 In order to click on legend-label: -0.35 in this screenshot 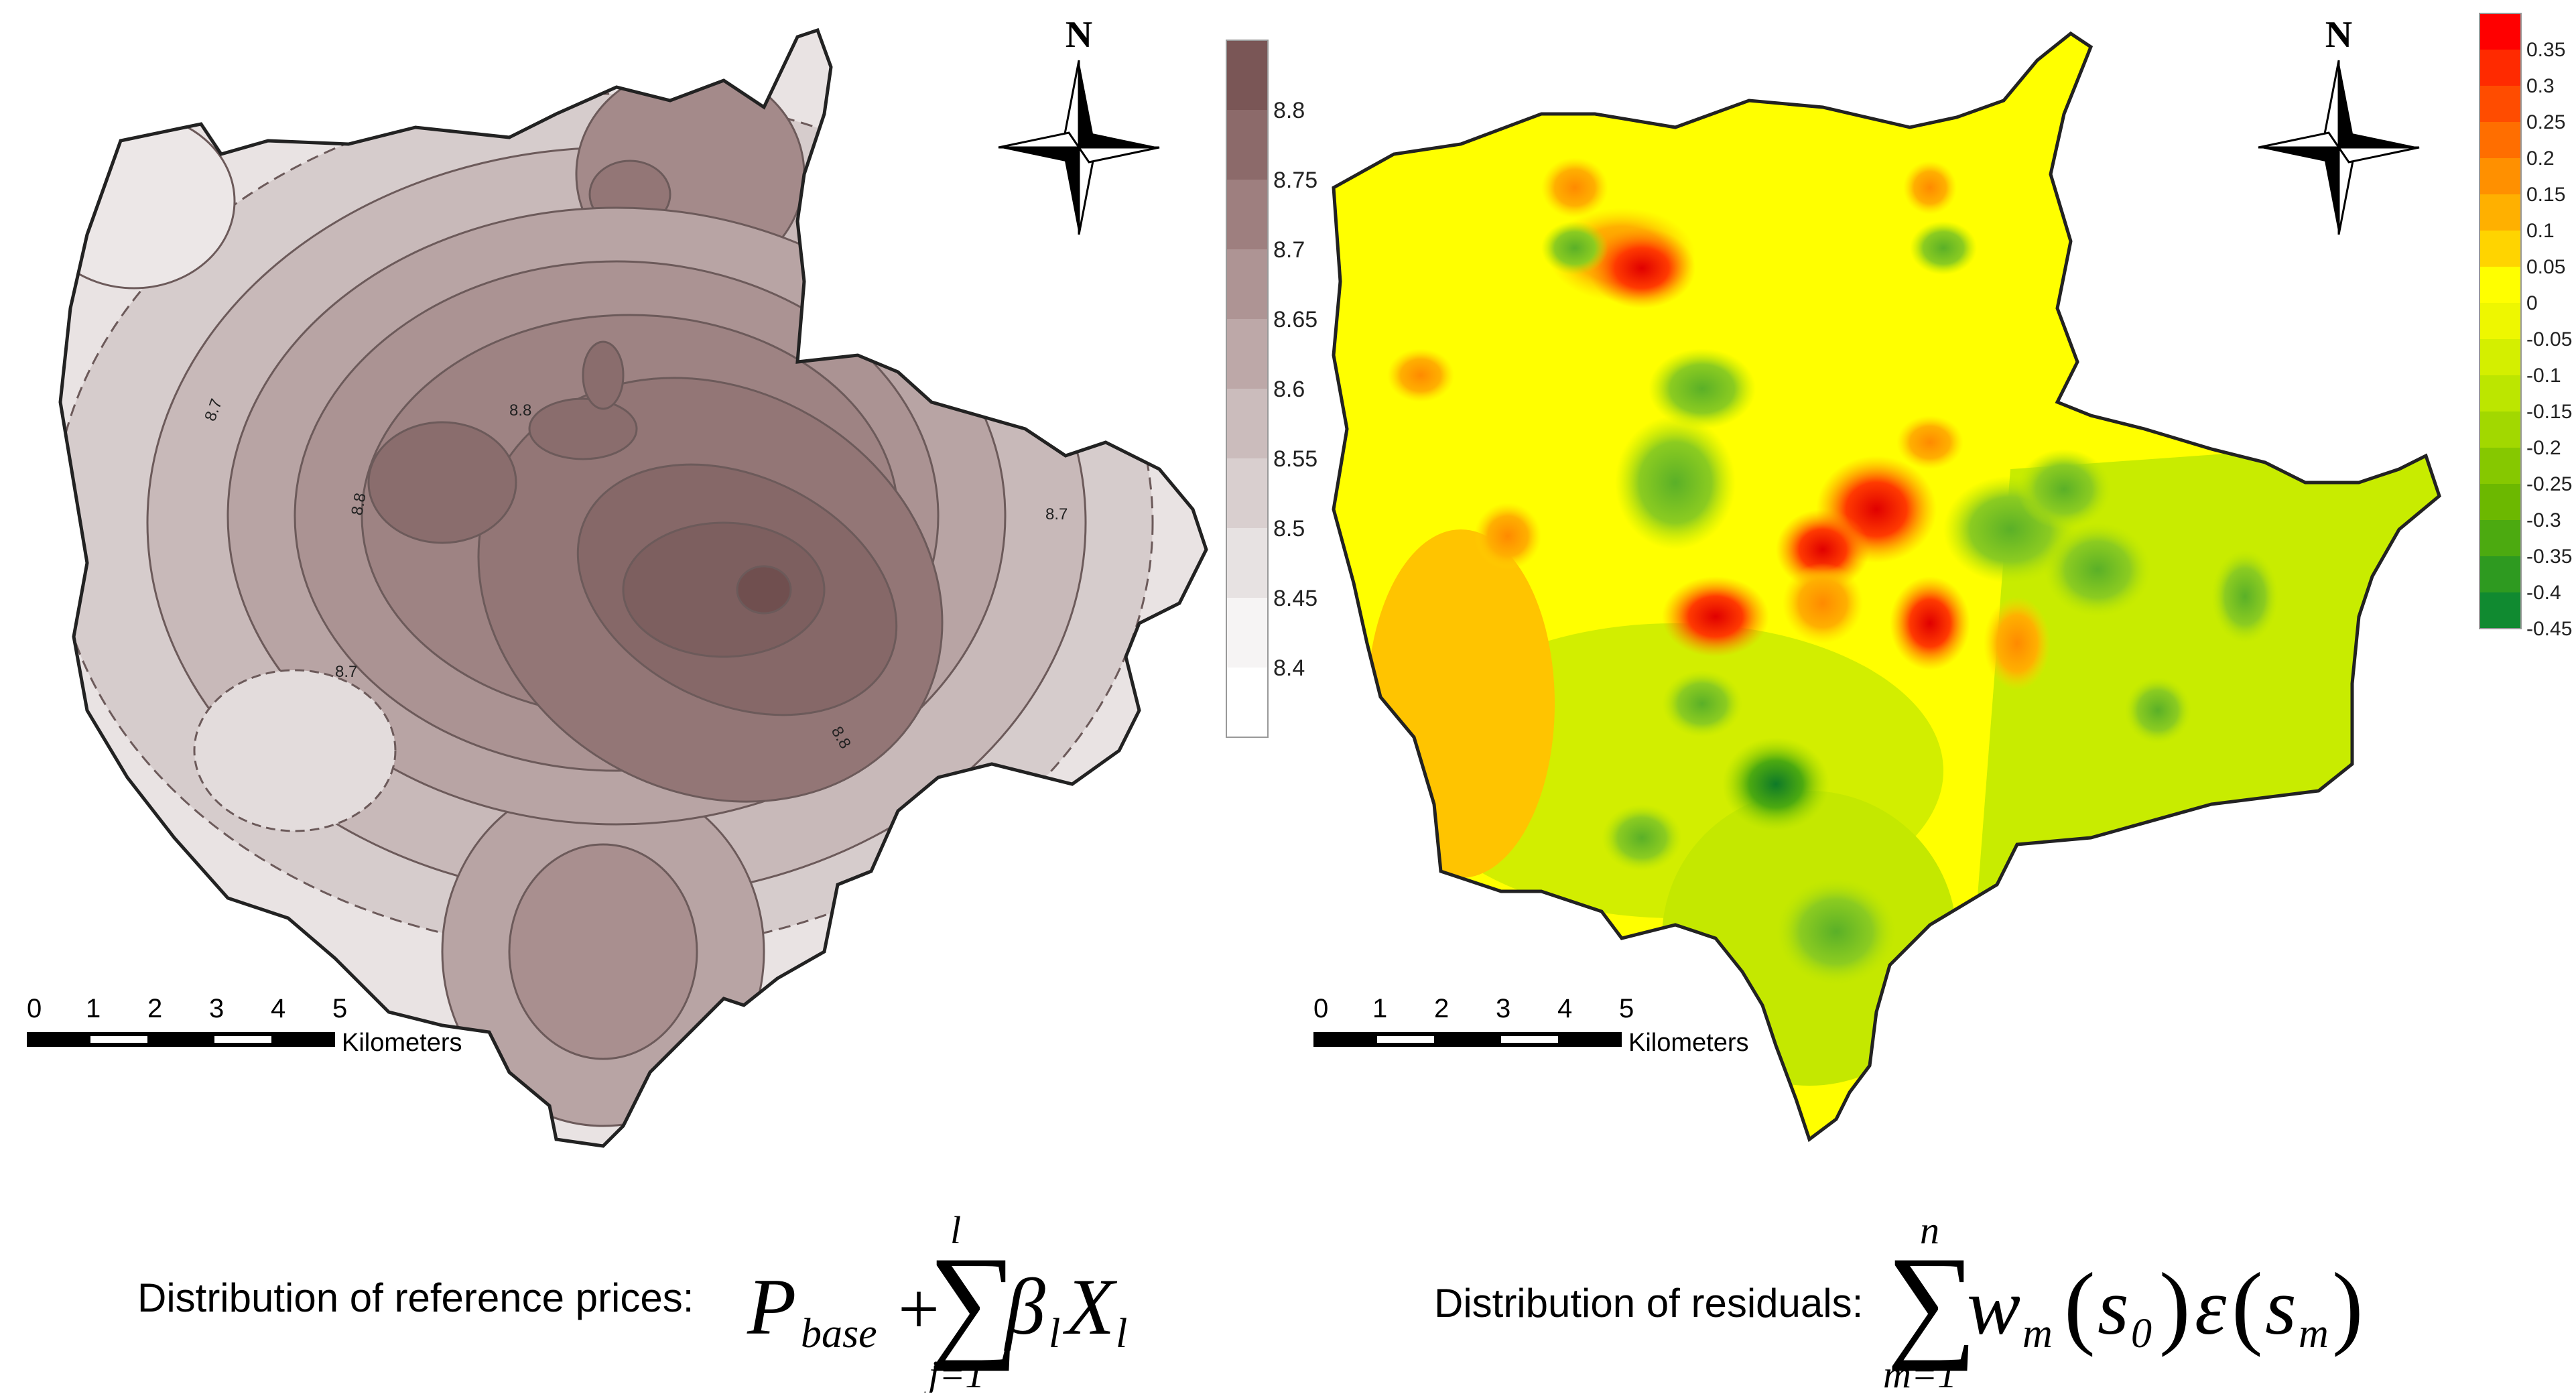, I will do `click(2549, 557)`.